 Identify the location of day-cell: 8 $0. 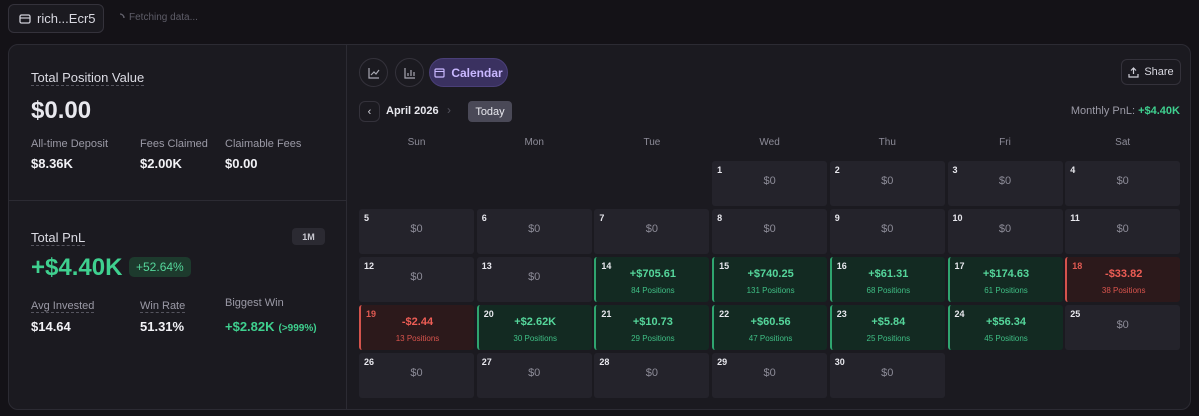
(770, 231).